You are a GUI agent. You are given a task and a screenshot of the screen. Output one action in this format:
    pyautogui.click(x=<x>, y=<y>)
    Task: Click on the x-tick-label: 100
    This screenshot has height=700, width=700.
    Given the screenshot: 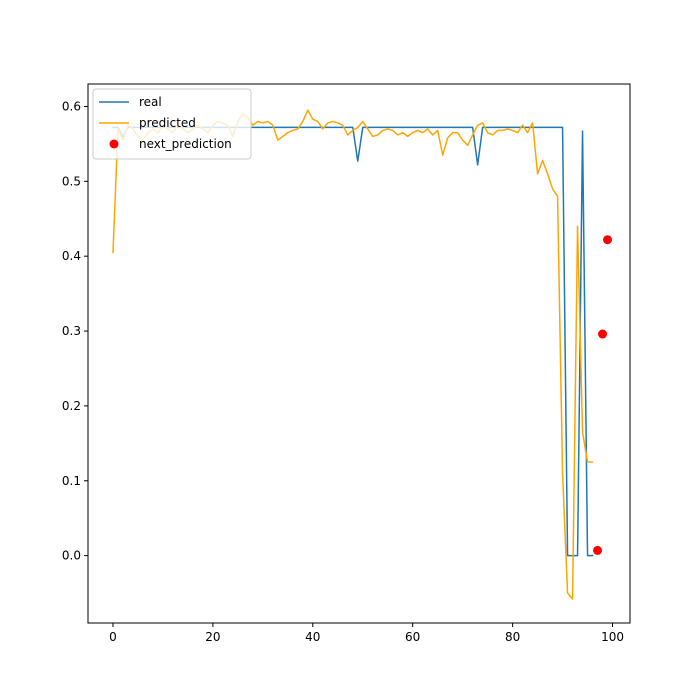 What is the action you would take?
    pyautogui.click(x=612, y=637)
    